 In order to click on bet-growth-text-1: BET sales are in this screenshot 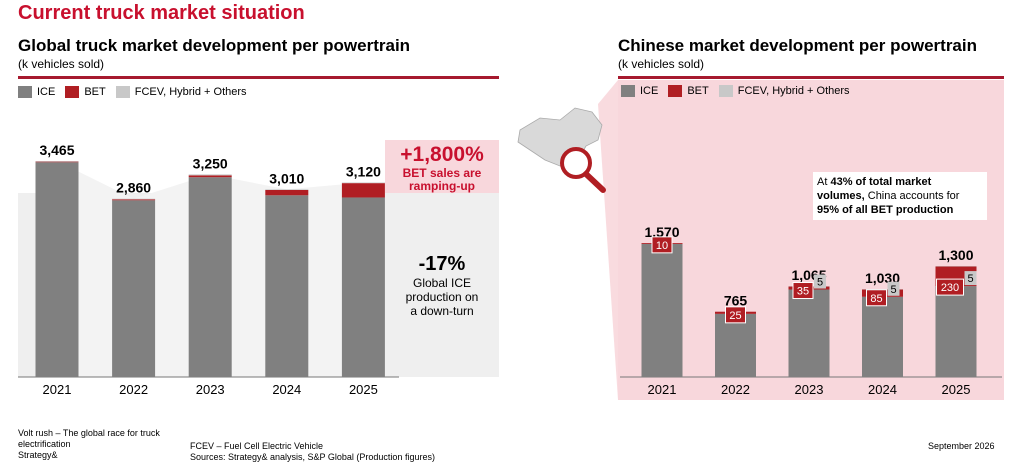, I will do `click(442, 173)`.